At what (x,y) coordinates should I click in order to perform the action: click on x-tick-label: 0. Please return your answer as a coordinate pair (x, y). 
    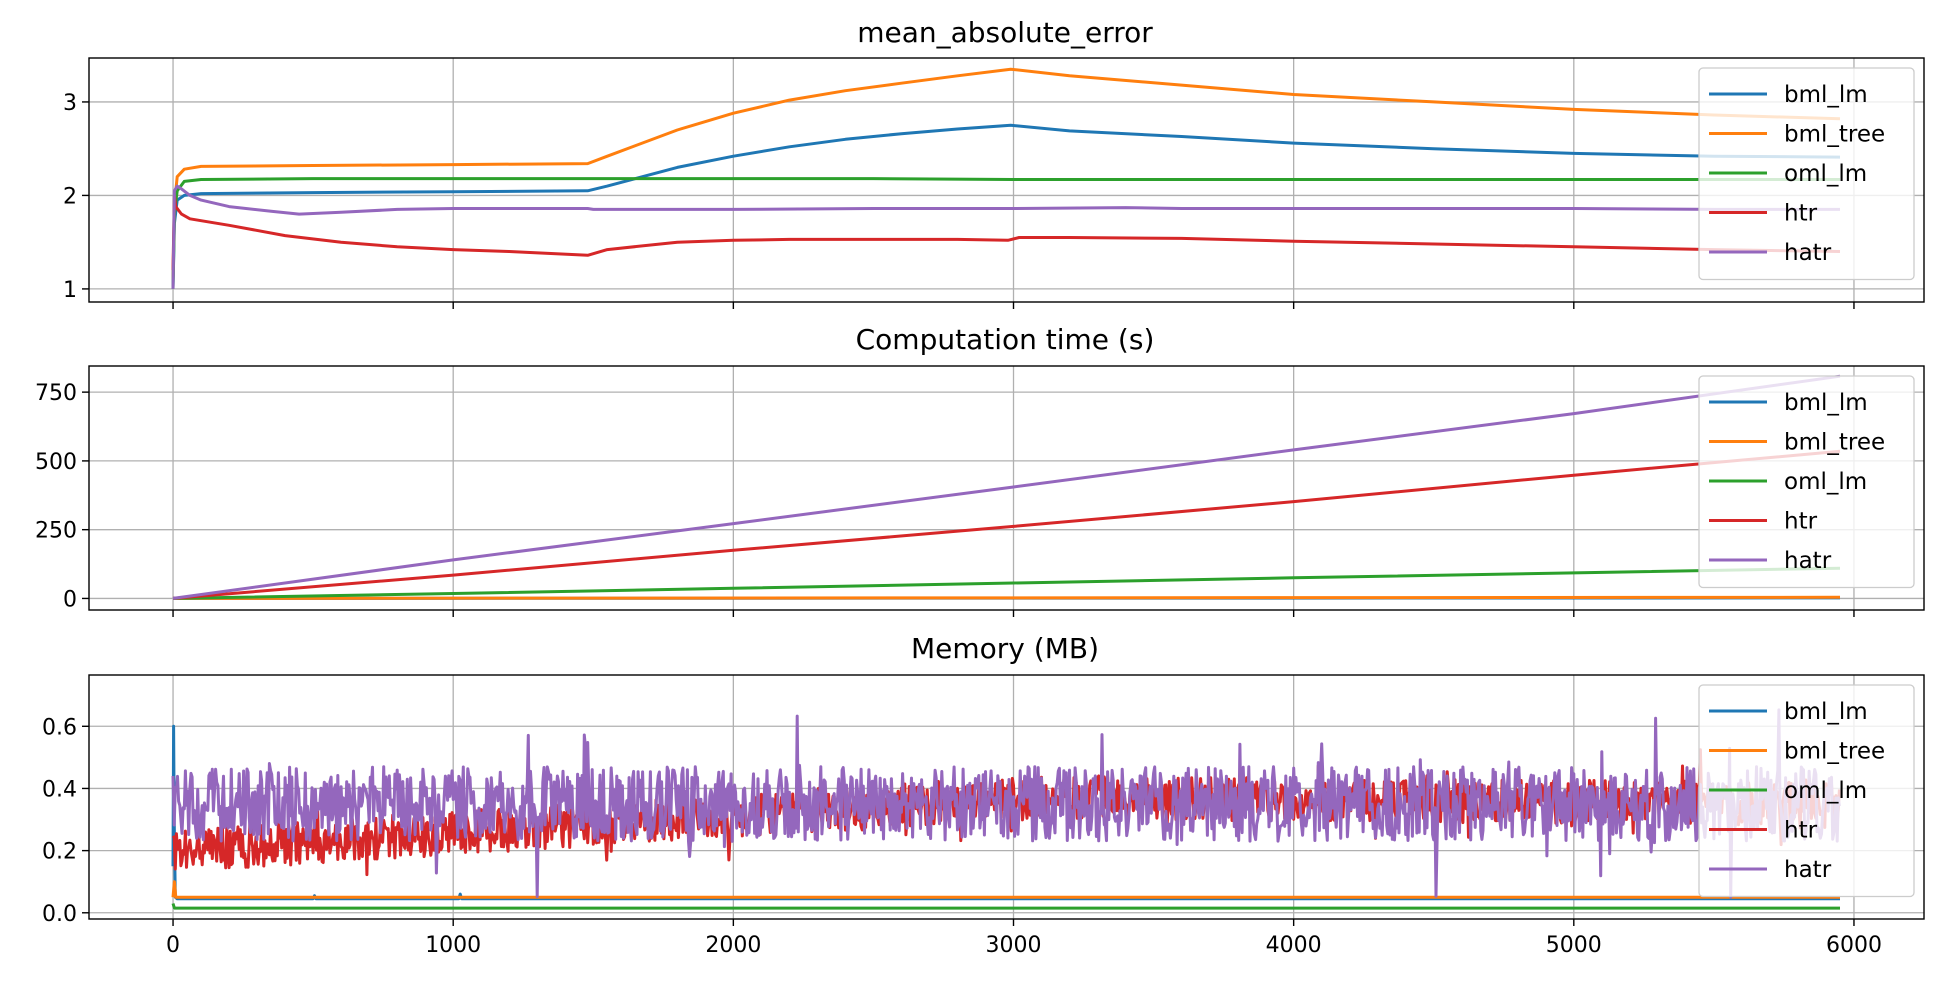
    Looking at the image, I should click on (173, 945).